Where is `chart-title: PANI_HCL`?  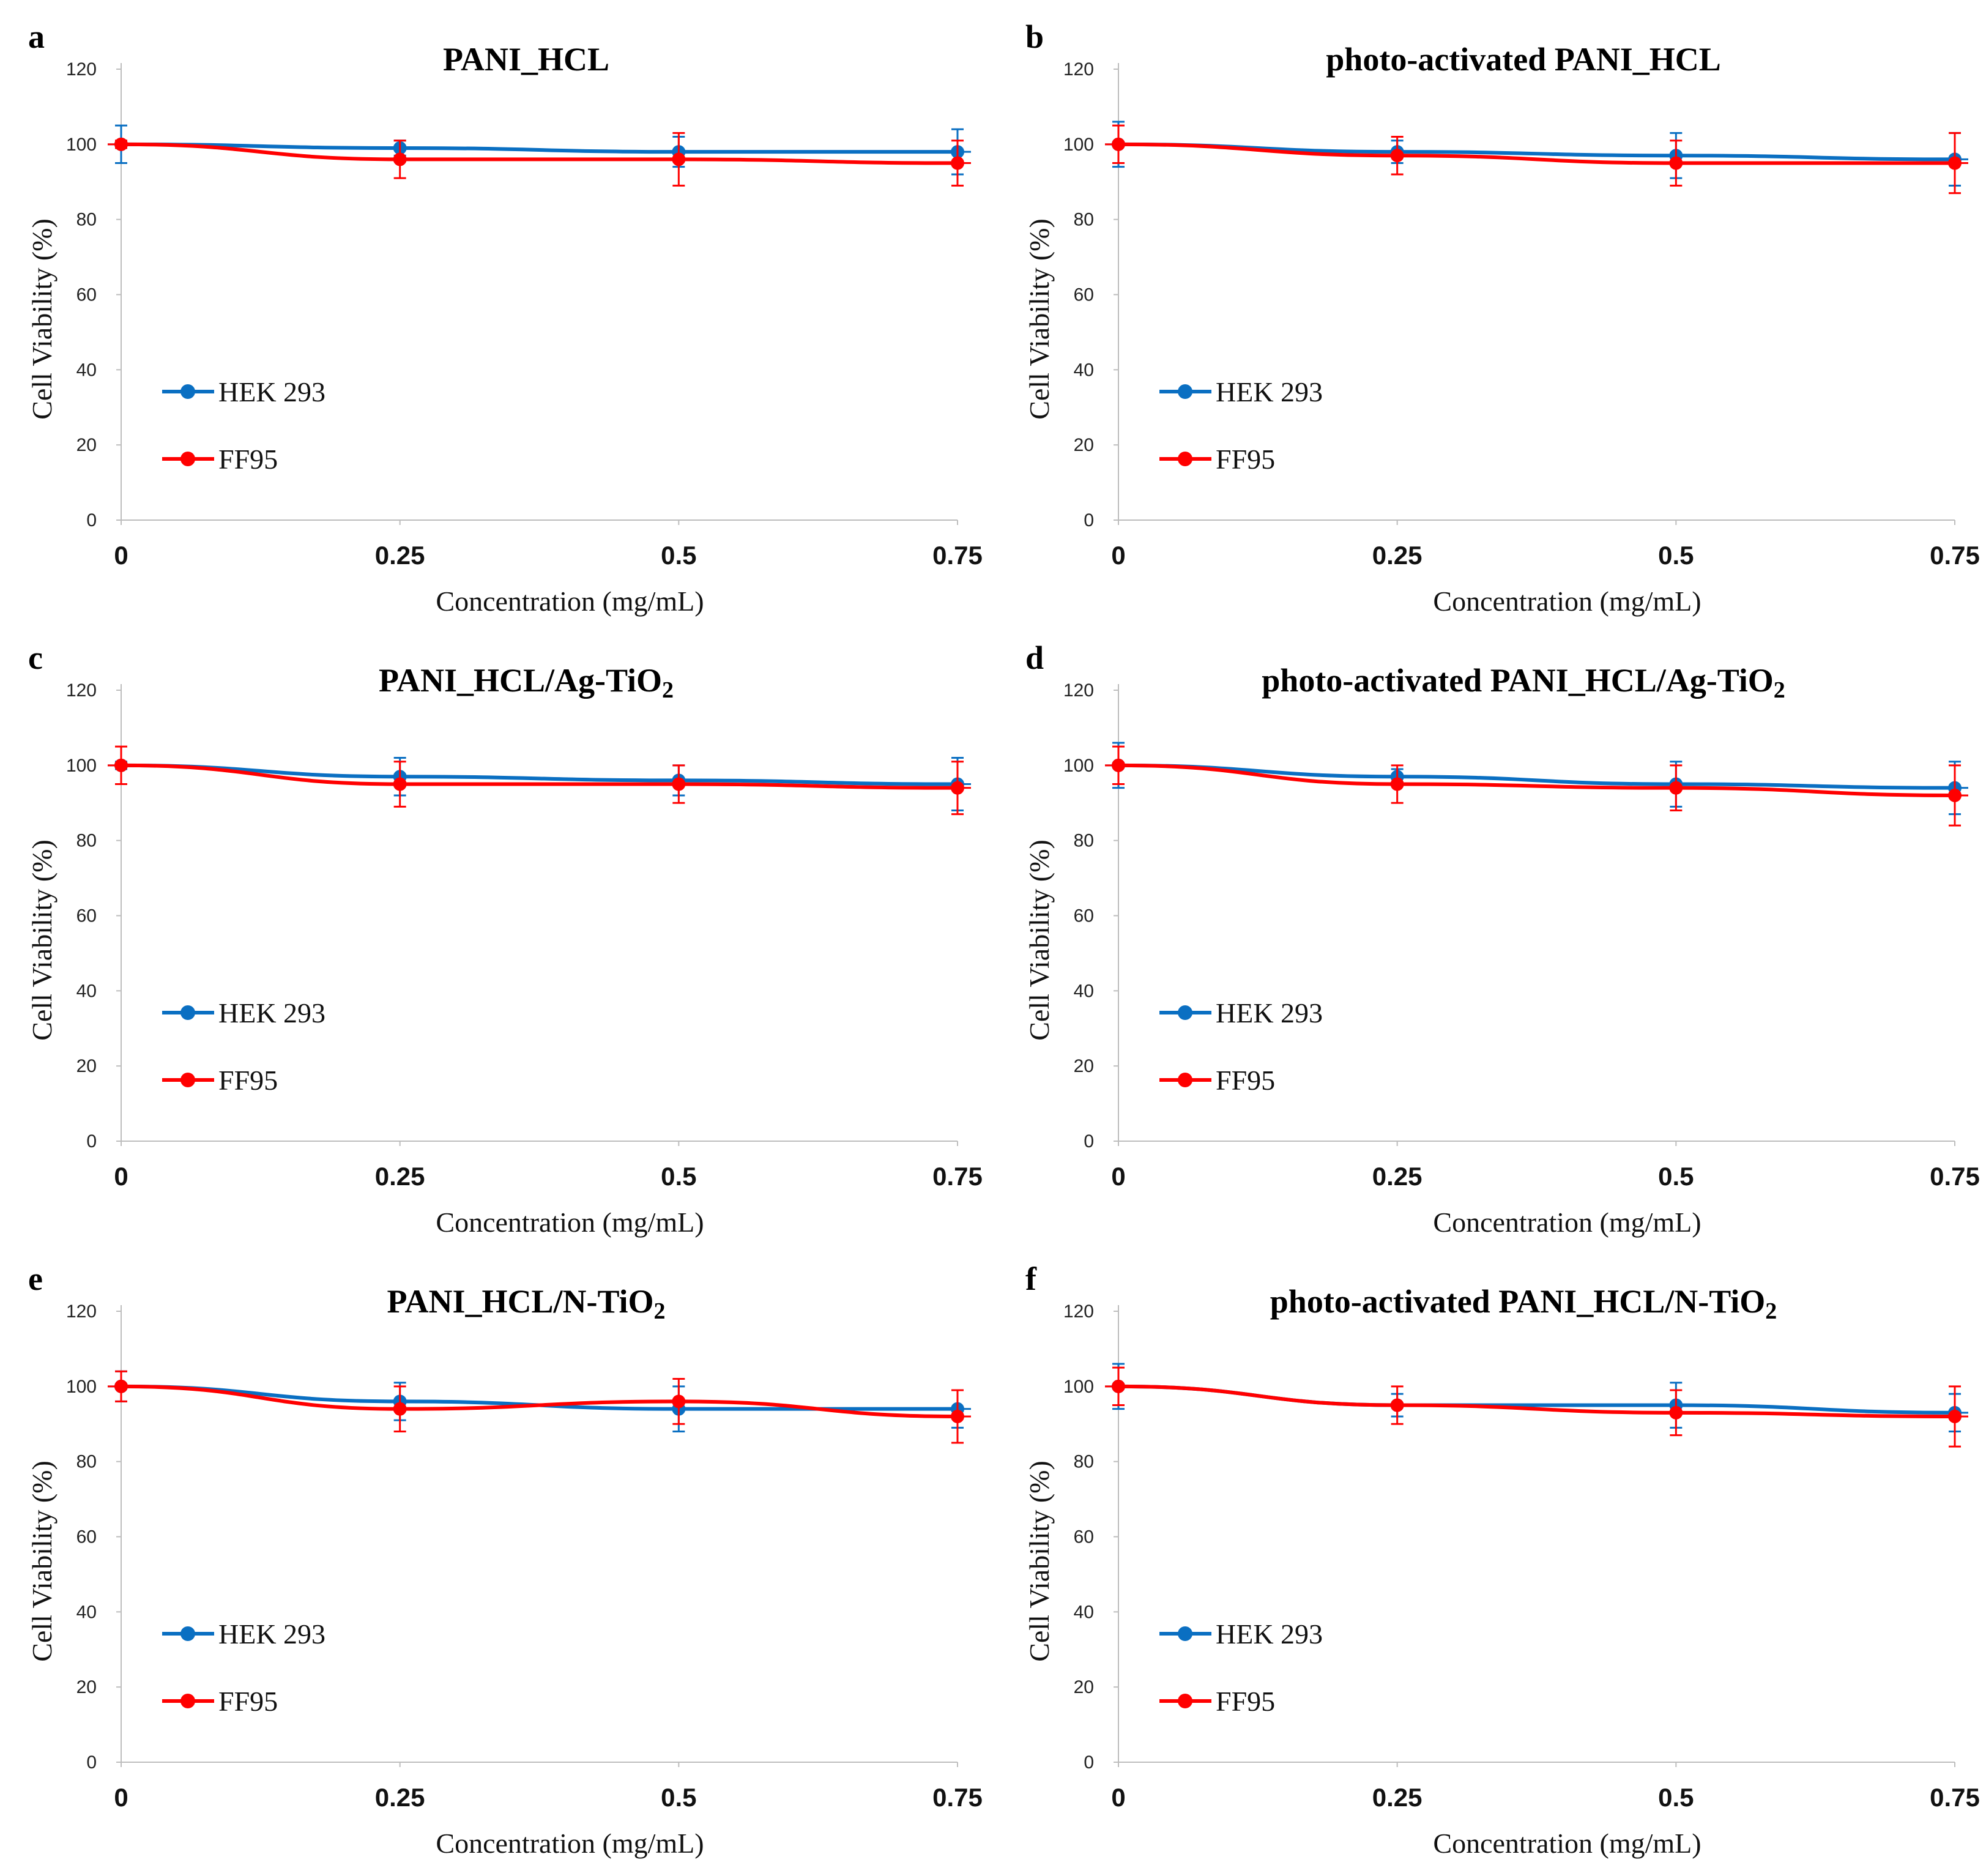 chart-title: PANI_HCL is located at coordinates (526, 59).